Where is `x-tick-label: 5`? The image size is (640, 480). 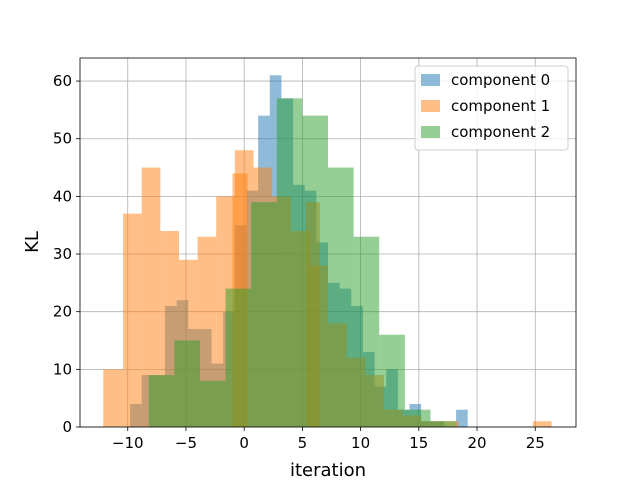
x-tick-label: 5 is located at coordinates (303, 443).